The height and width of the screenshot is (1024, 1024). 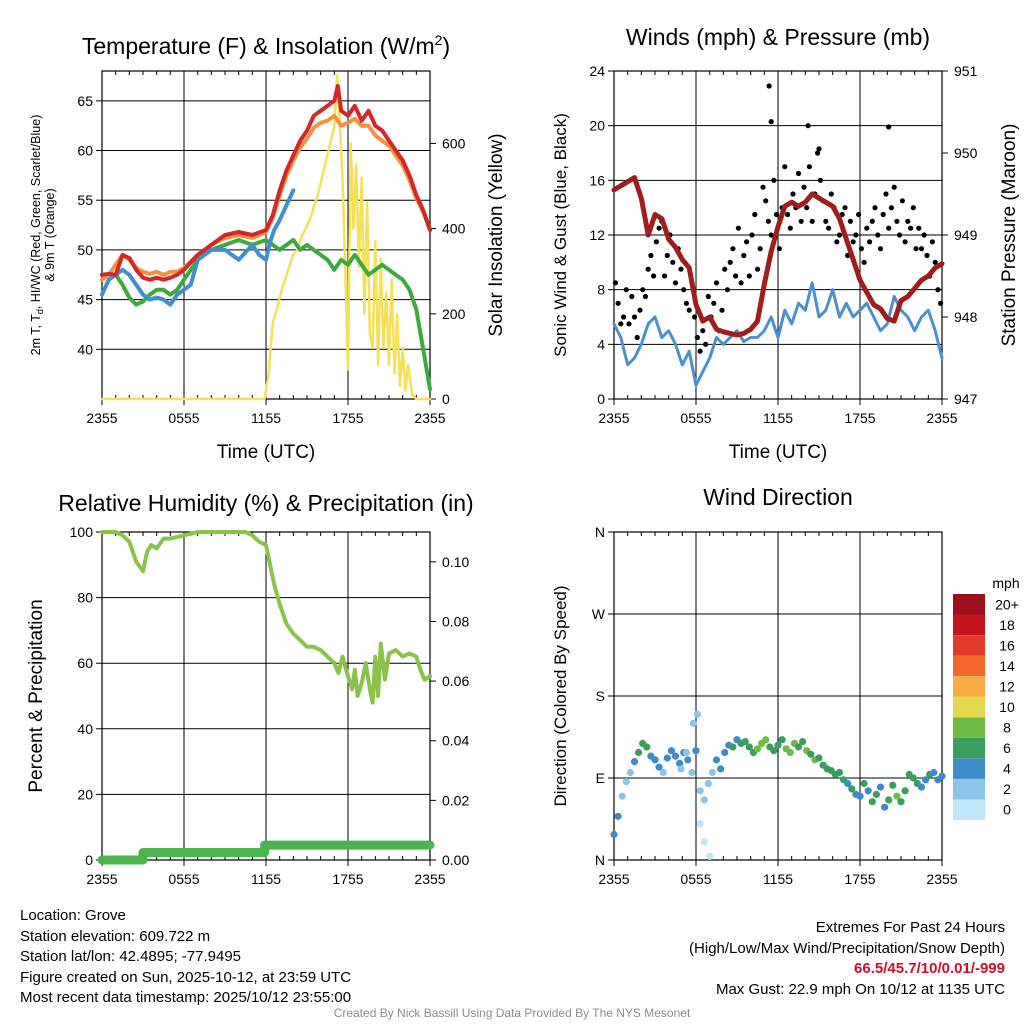 I want to click on temp-ytick-right-label: 400, so click(x=454, y=229).